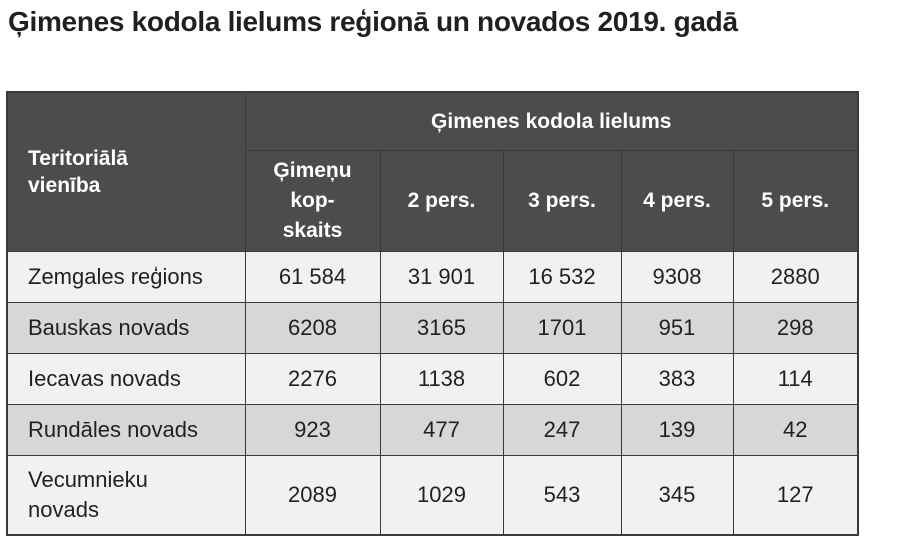 The image size is (900, 556). I want to click on header-total-line: Ģimeņu, so click(312, 170).